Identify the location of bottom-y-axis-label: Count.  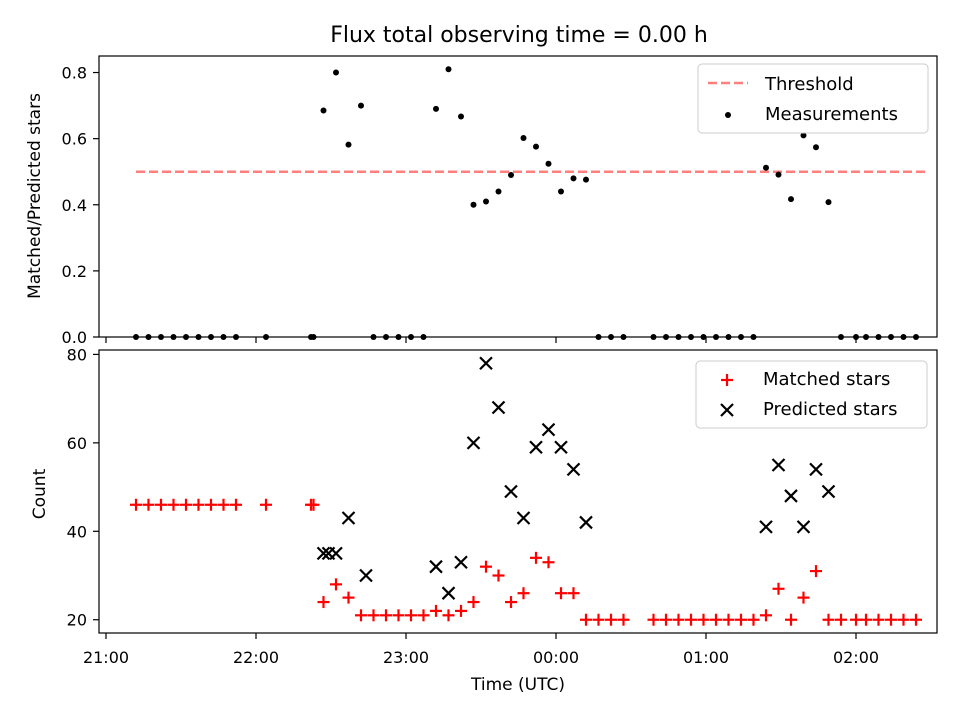
(40, 493).